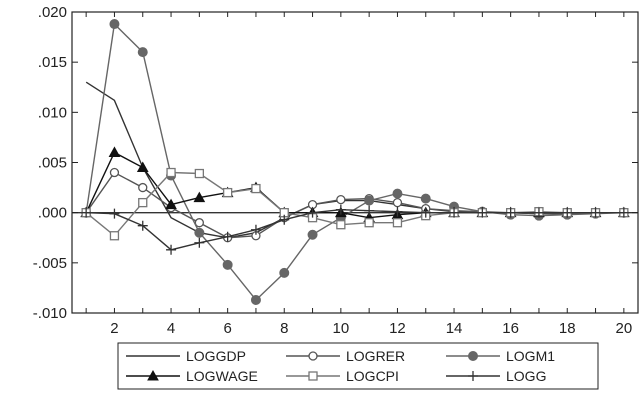 The height and width of the screenshot is (401, 644). I want to click on y-tick-label: .015, so click(52, 62).